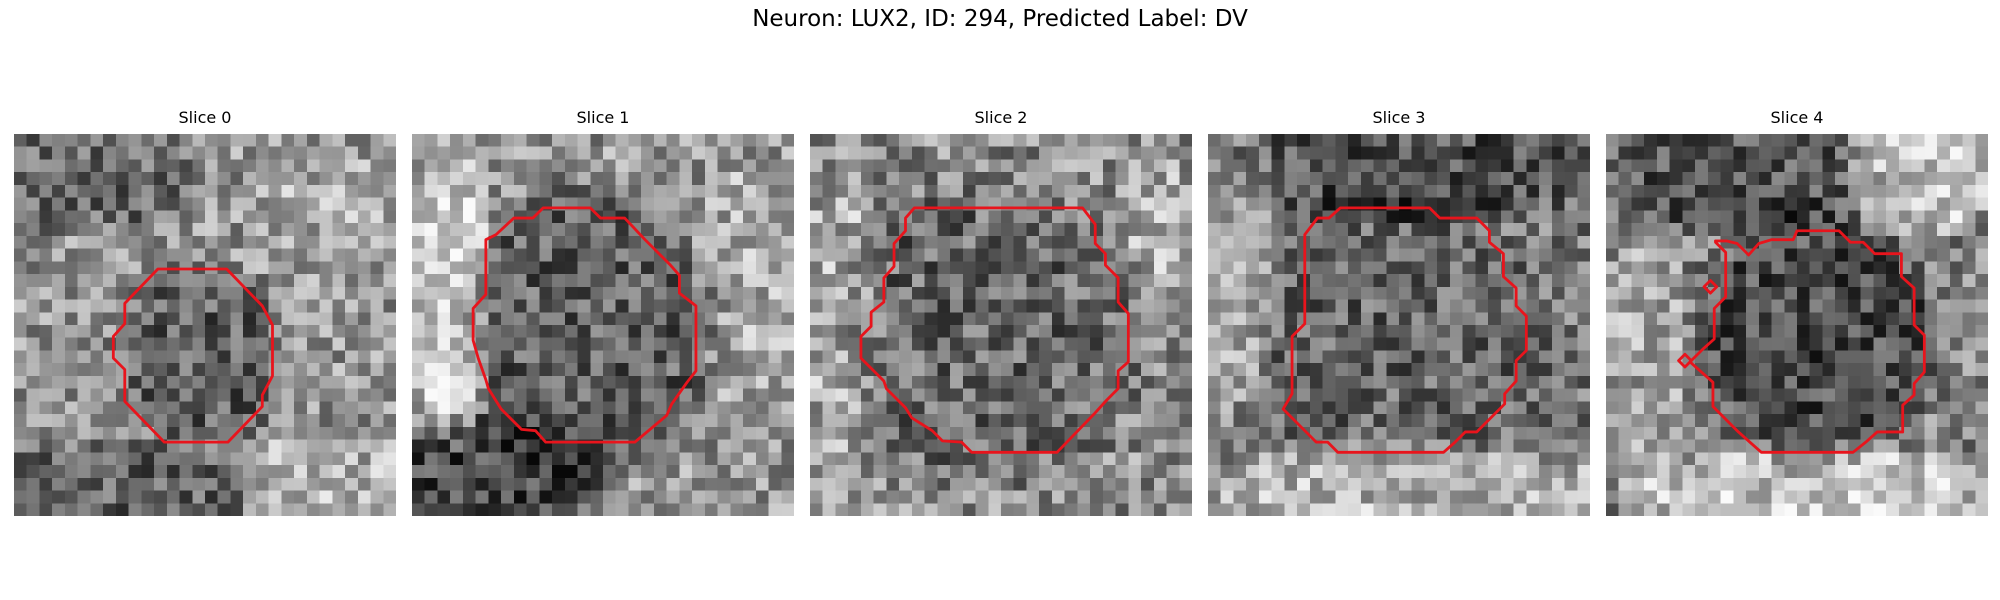  Describe the element at coordinates (603, 117) in the screenshot. I see `slice-title: Slice 1` at that location.